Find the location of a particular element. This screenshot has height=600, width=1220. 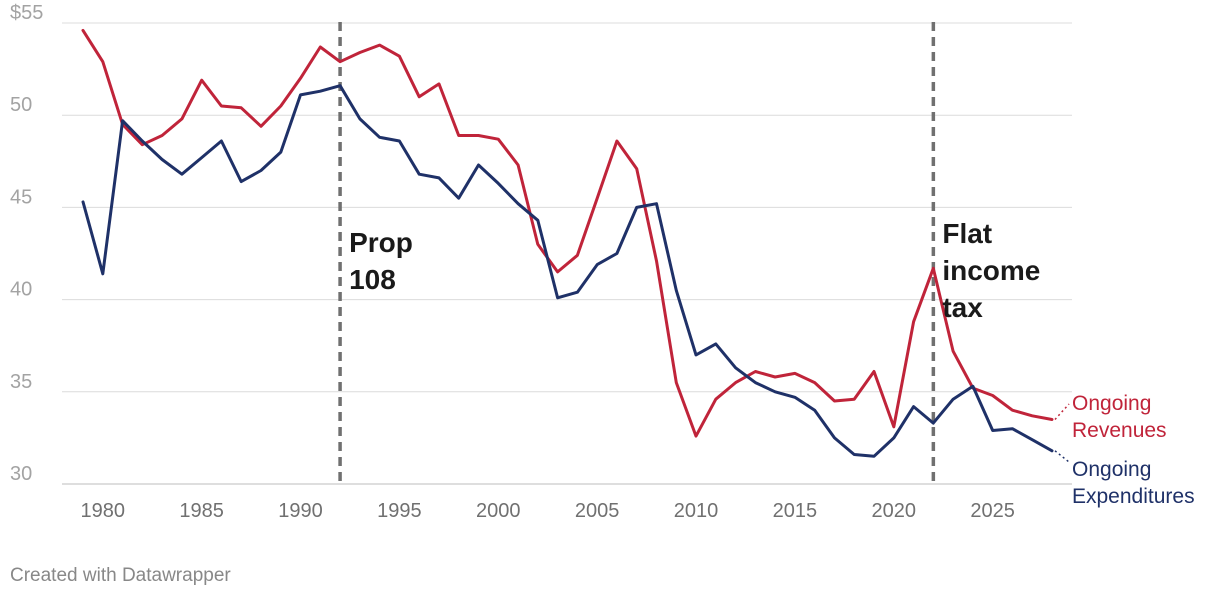

series-labels: Ongoing Revenues Ongoing Expenditures is located at coordinates (1124, 450).